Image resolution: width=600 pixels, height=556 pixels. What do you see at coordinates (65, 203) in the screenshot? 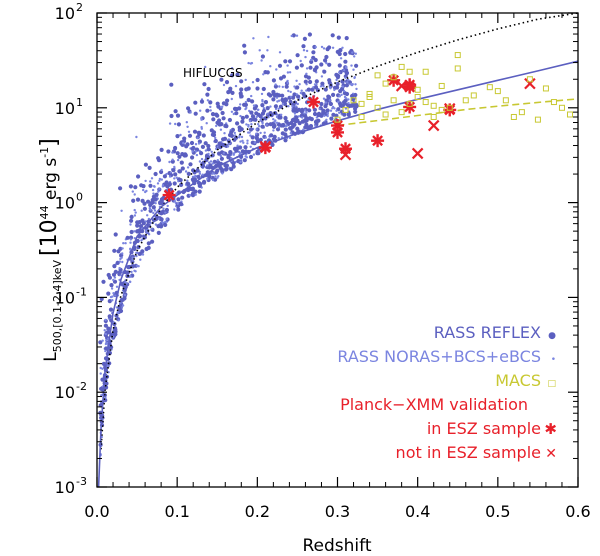
I see `y-tick-label: 10` at bounding box center [65, 203].